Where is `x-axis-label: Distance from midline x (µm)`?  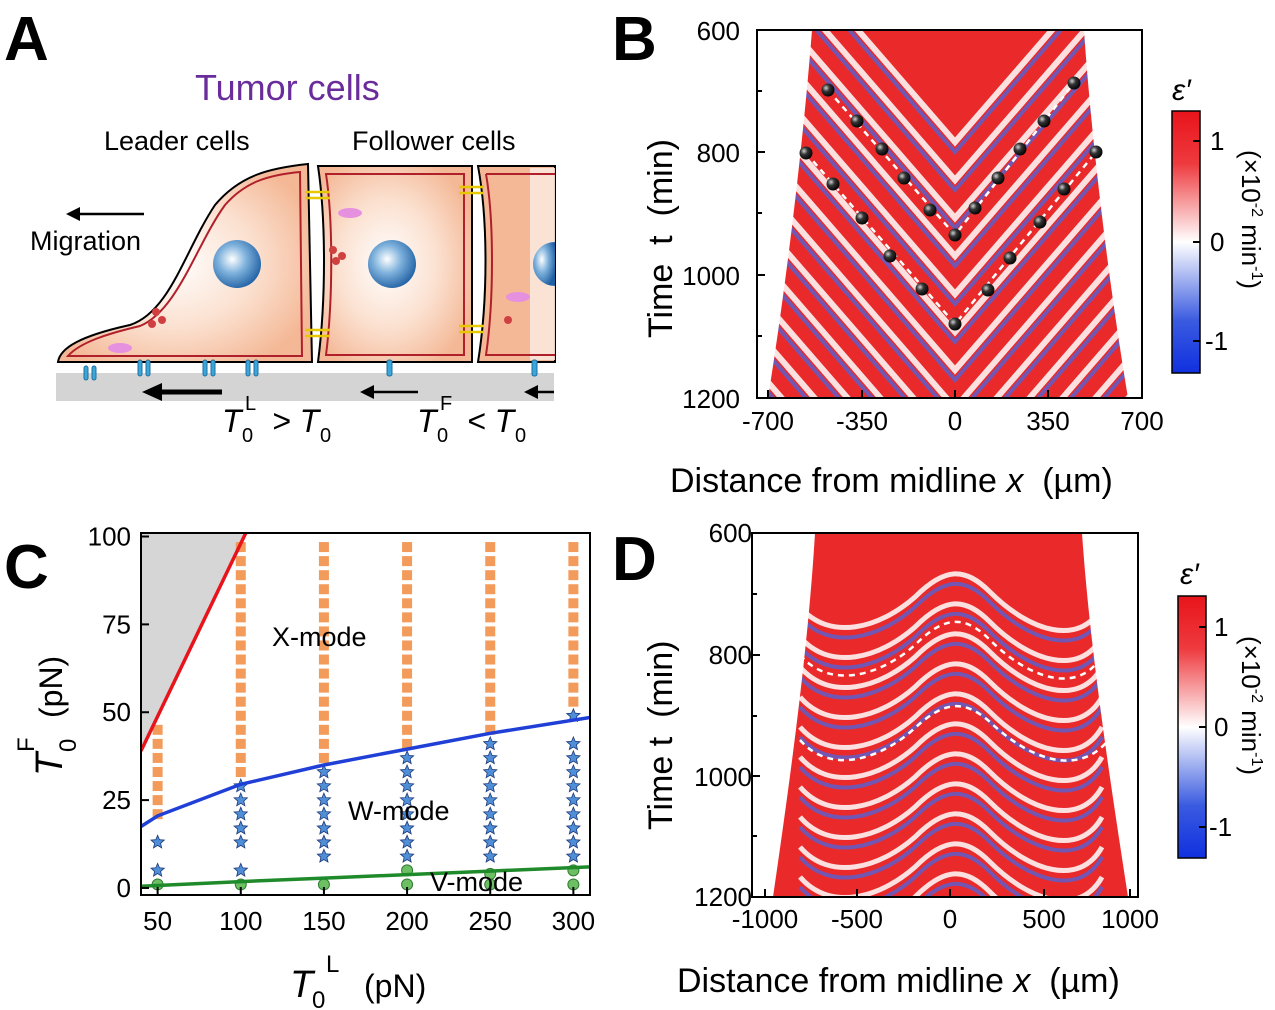 x-axis-label: Distance from midline x (µm) is located at coordinates (891, 481).